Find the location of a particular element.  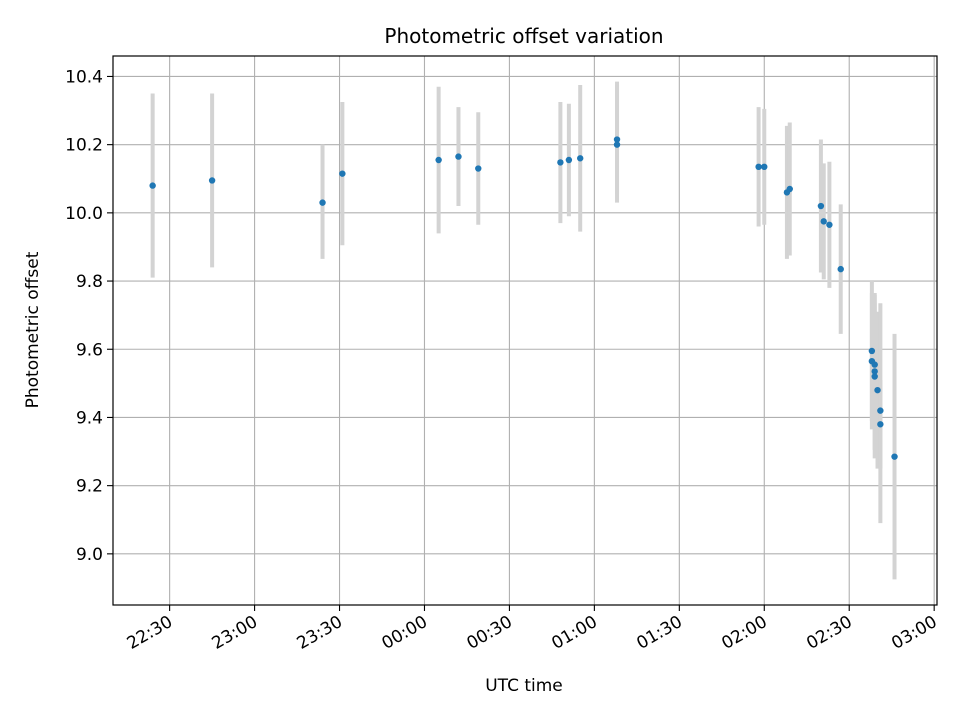

y-tick-label: 9.4 is located at coordinates (89, 418).